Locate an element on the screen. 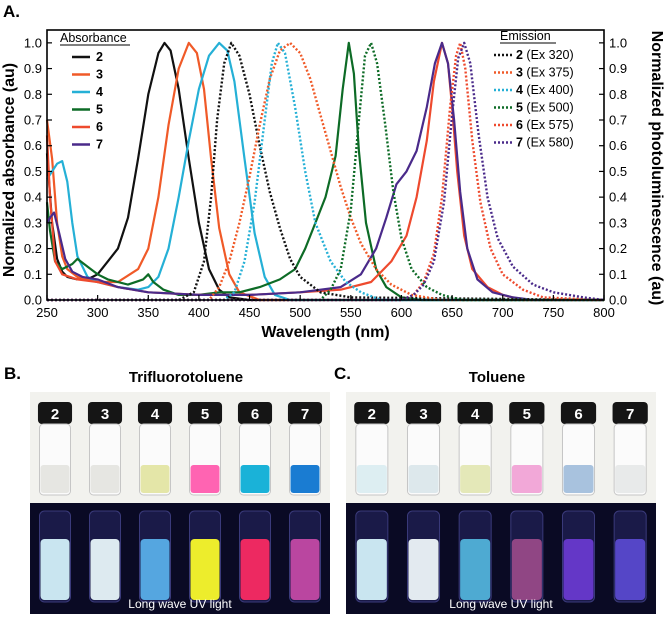 Image resolution: width=666 pixels, height=618 pixels. panel-c-title: Toluene is located at coordinates (497, 377).